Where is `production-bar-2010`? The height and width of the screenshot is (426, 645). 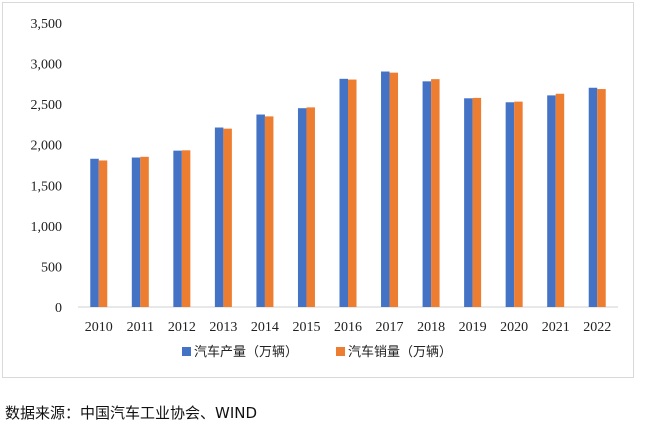 production-bar-2010 is located at coordinates (94, 232).